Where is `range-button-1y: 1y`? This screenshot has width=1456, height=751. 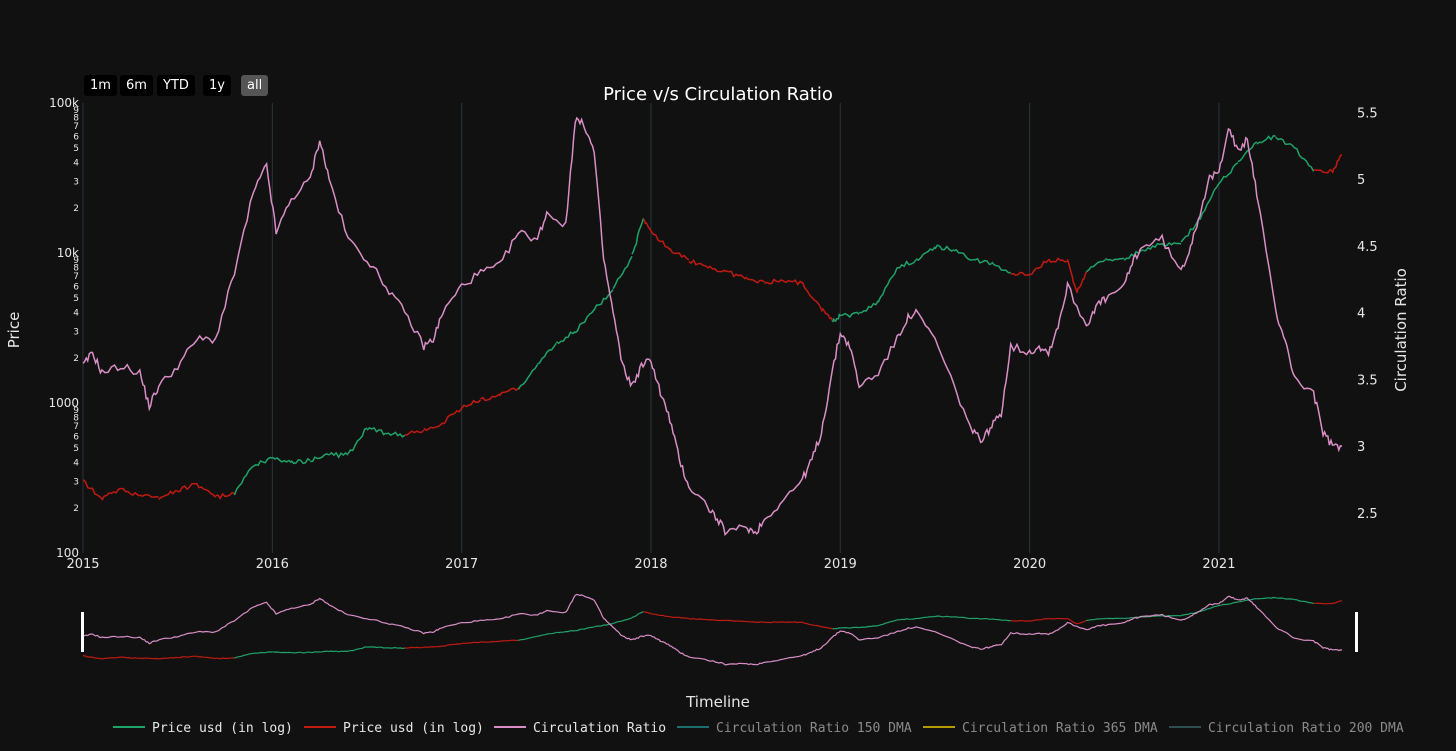 range-button-1y: 1y is located at coordinates (217, 85).